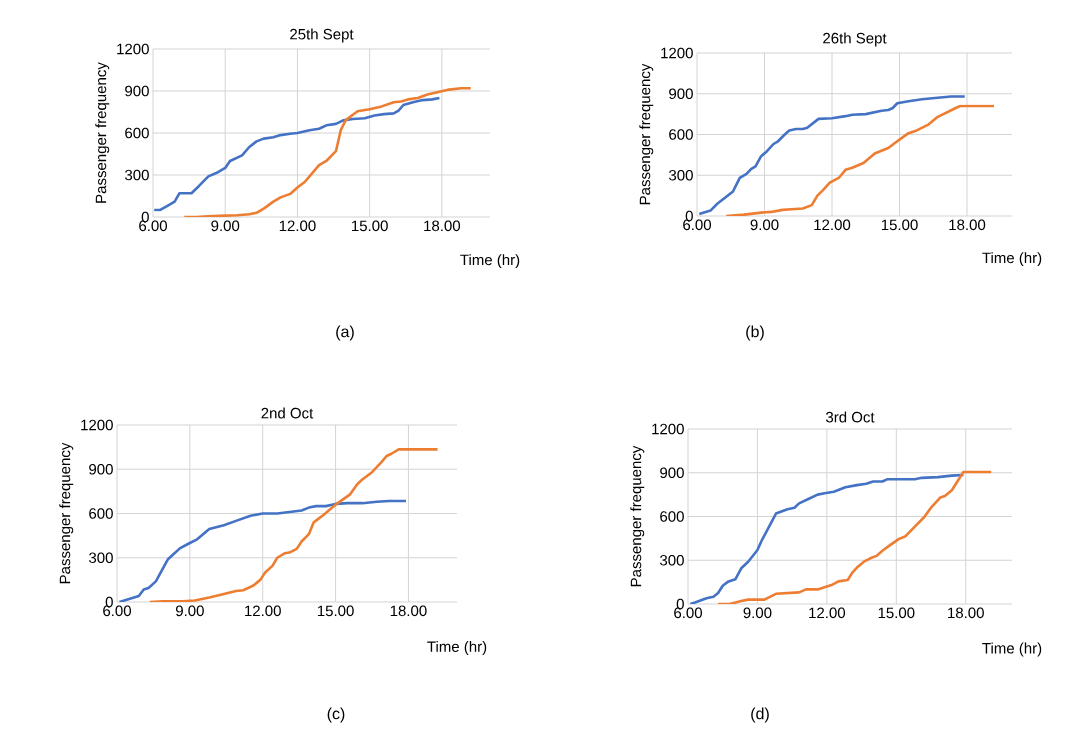  Describe the element at coordinates (322, 35) in the screenshot. I see `chart-title: 25th Sept` at that location.